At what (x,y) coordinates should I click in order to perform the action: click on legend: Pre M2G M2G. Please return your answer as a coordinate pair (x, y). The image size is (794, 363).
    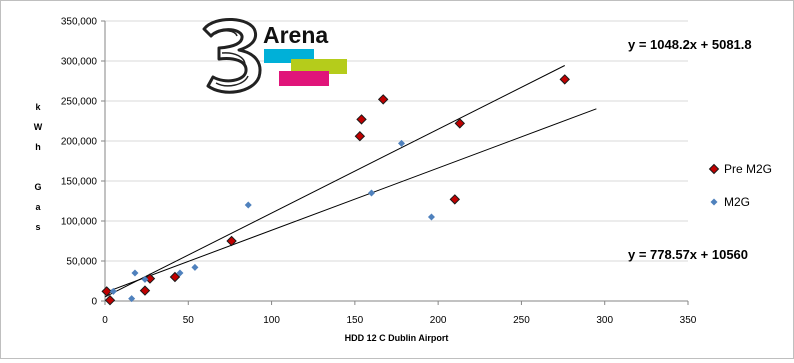
    Looking at the image, I should click on (740, 185).